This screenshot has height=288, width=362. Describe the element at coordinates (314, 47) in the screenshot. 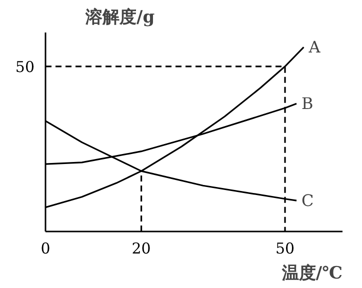

I see `annotation: A` at that location.